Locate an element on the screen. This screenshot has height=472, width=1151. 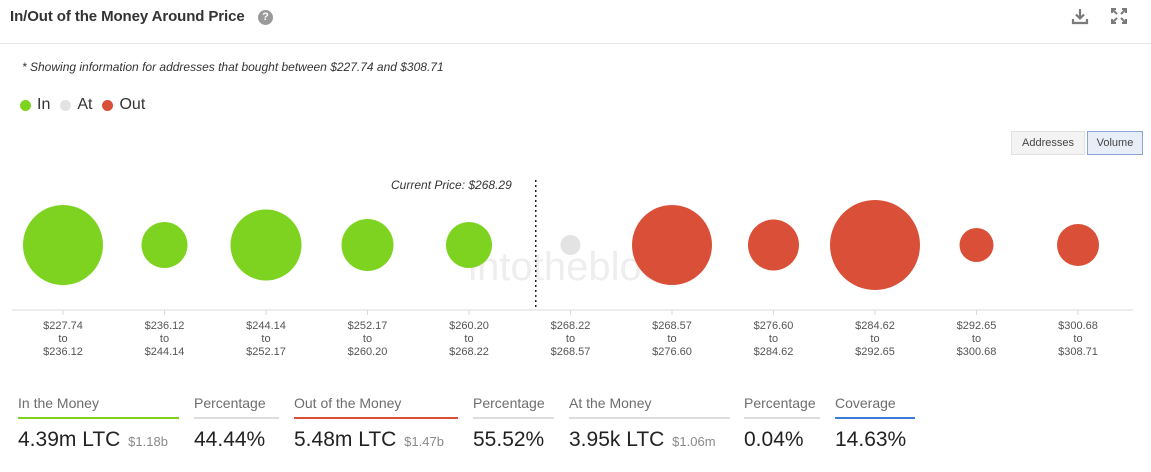
tick-label-low: $276.60 is located at coordinates (774, 326).